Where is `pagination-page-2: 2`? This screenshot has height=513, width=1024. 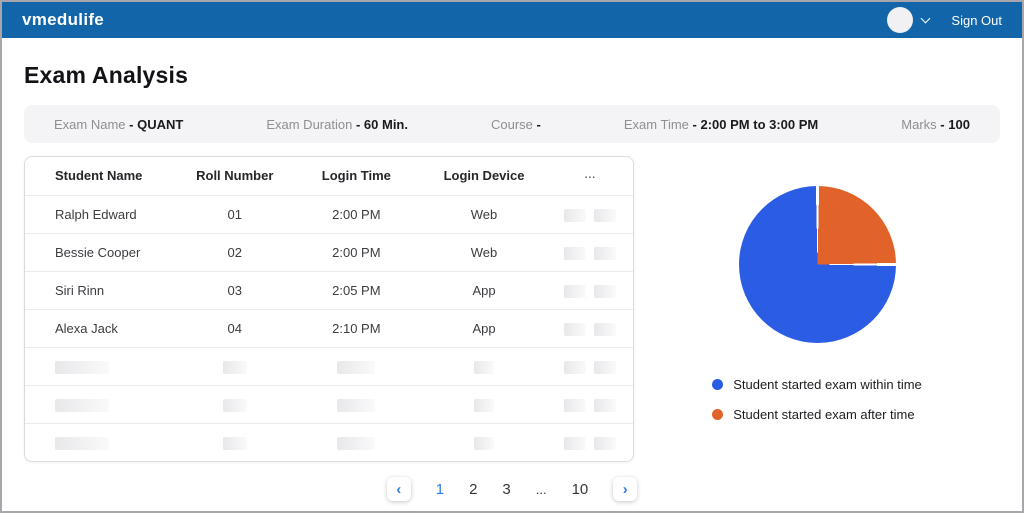 pagination-page-2: 2 is located at coordinates (473, 489).